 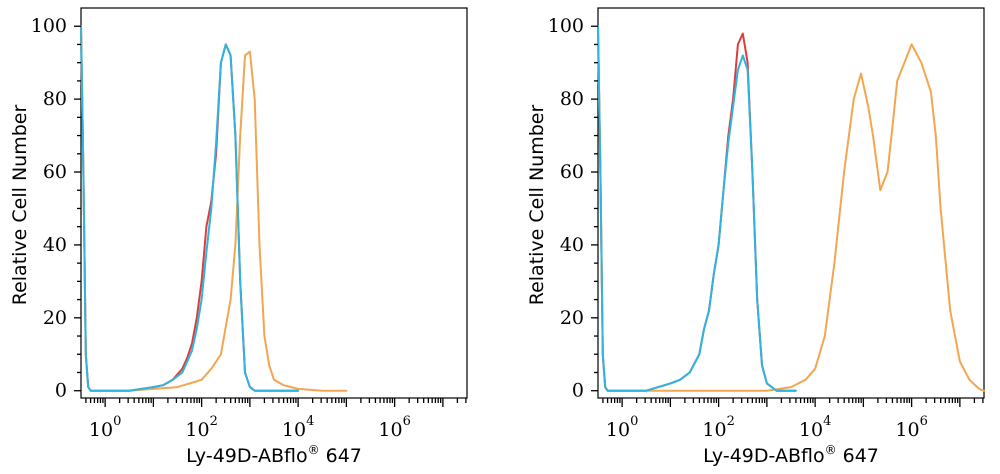 What do you see at coordinates (274, 455) in the screenshot?
I see `xlabel-left: Ly-49D-ABflo® 647` at bounding box center [274, 455].